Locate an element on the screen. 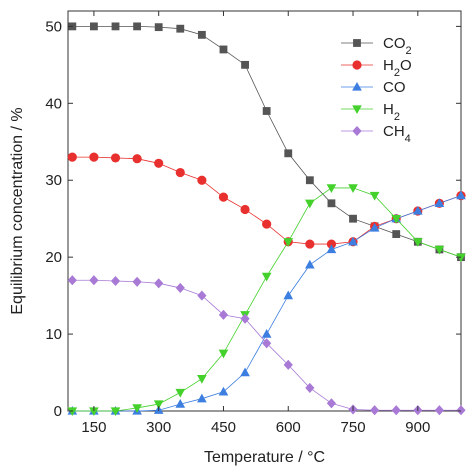 The width and height of the screenshot is (474, 474). legend-label: CO2 is located at coordinates (397, 46).